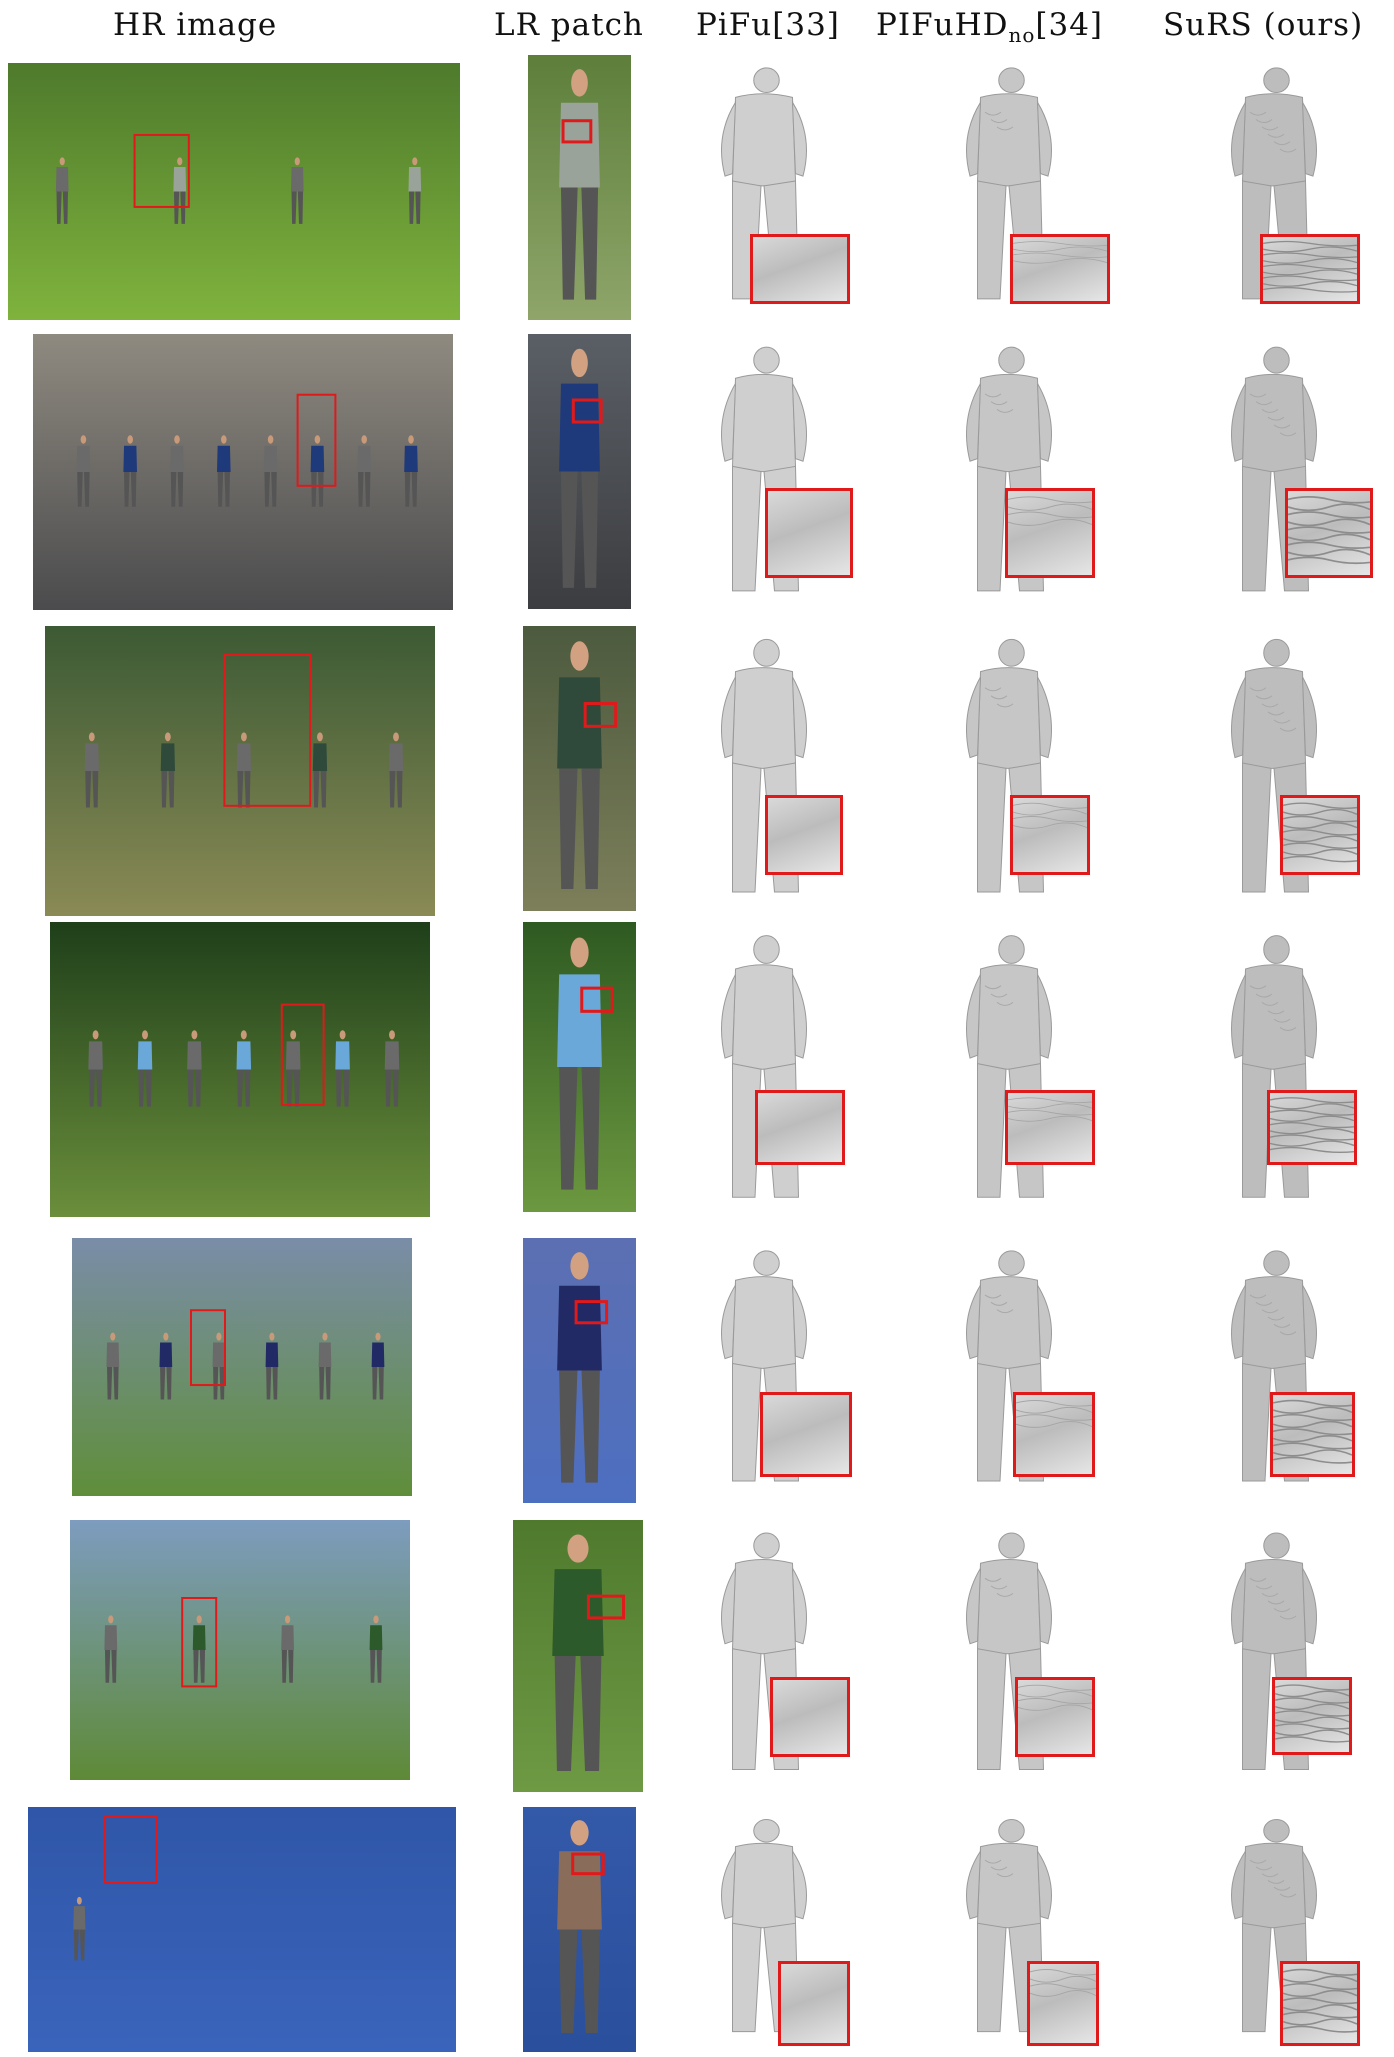 The width and height of the screenshot is (1394, 2057). What do you see at coordinates (569, 25) in the screenshot?
I see `header-lr-patch: LR patch` at bounding box center [569, 25].